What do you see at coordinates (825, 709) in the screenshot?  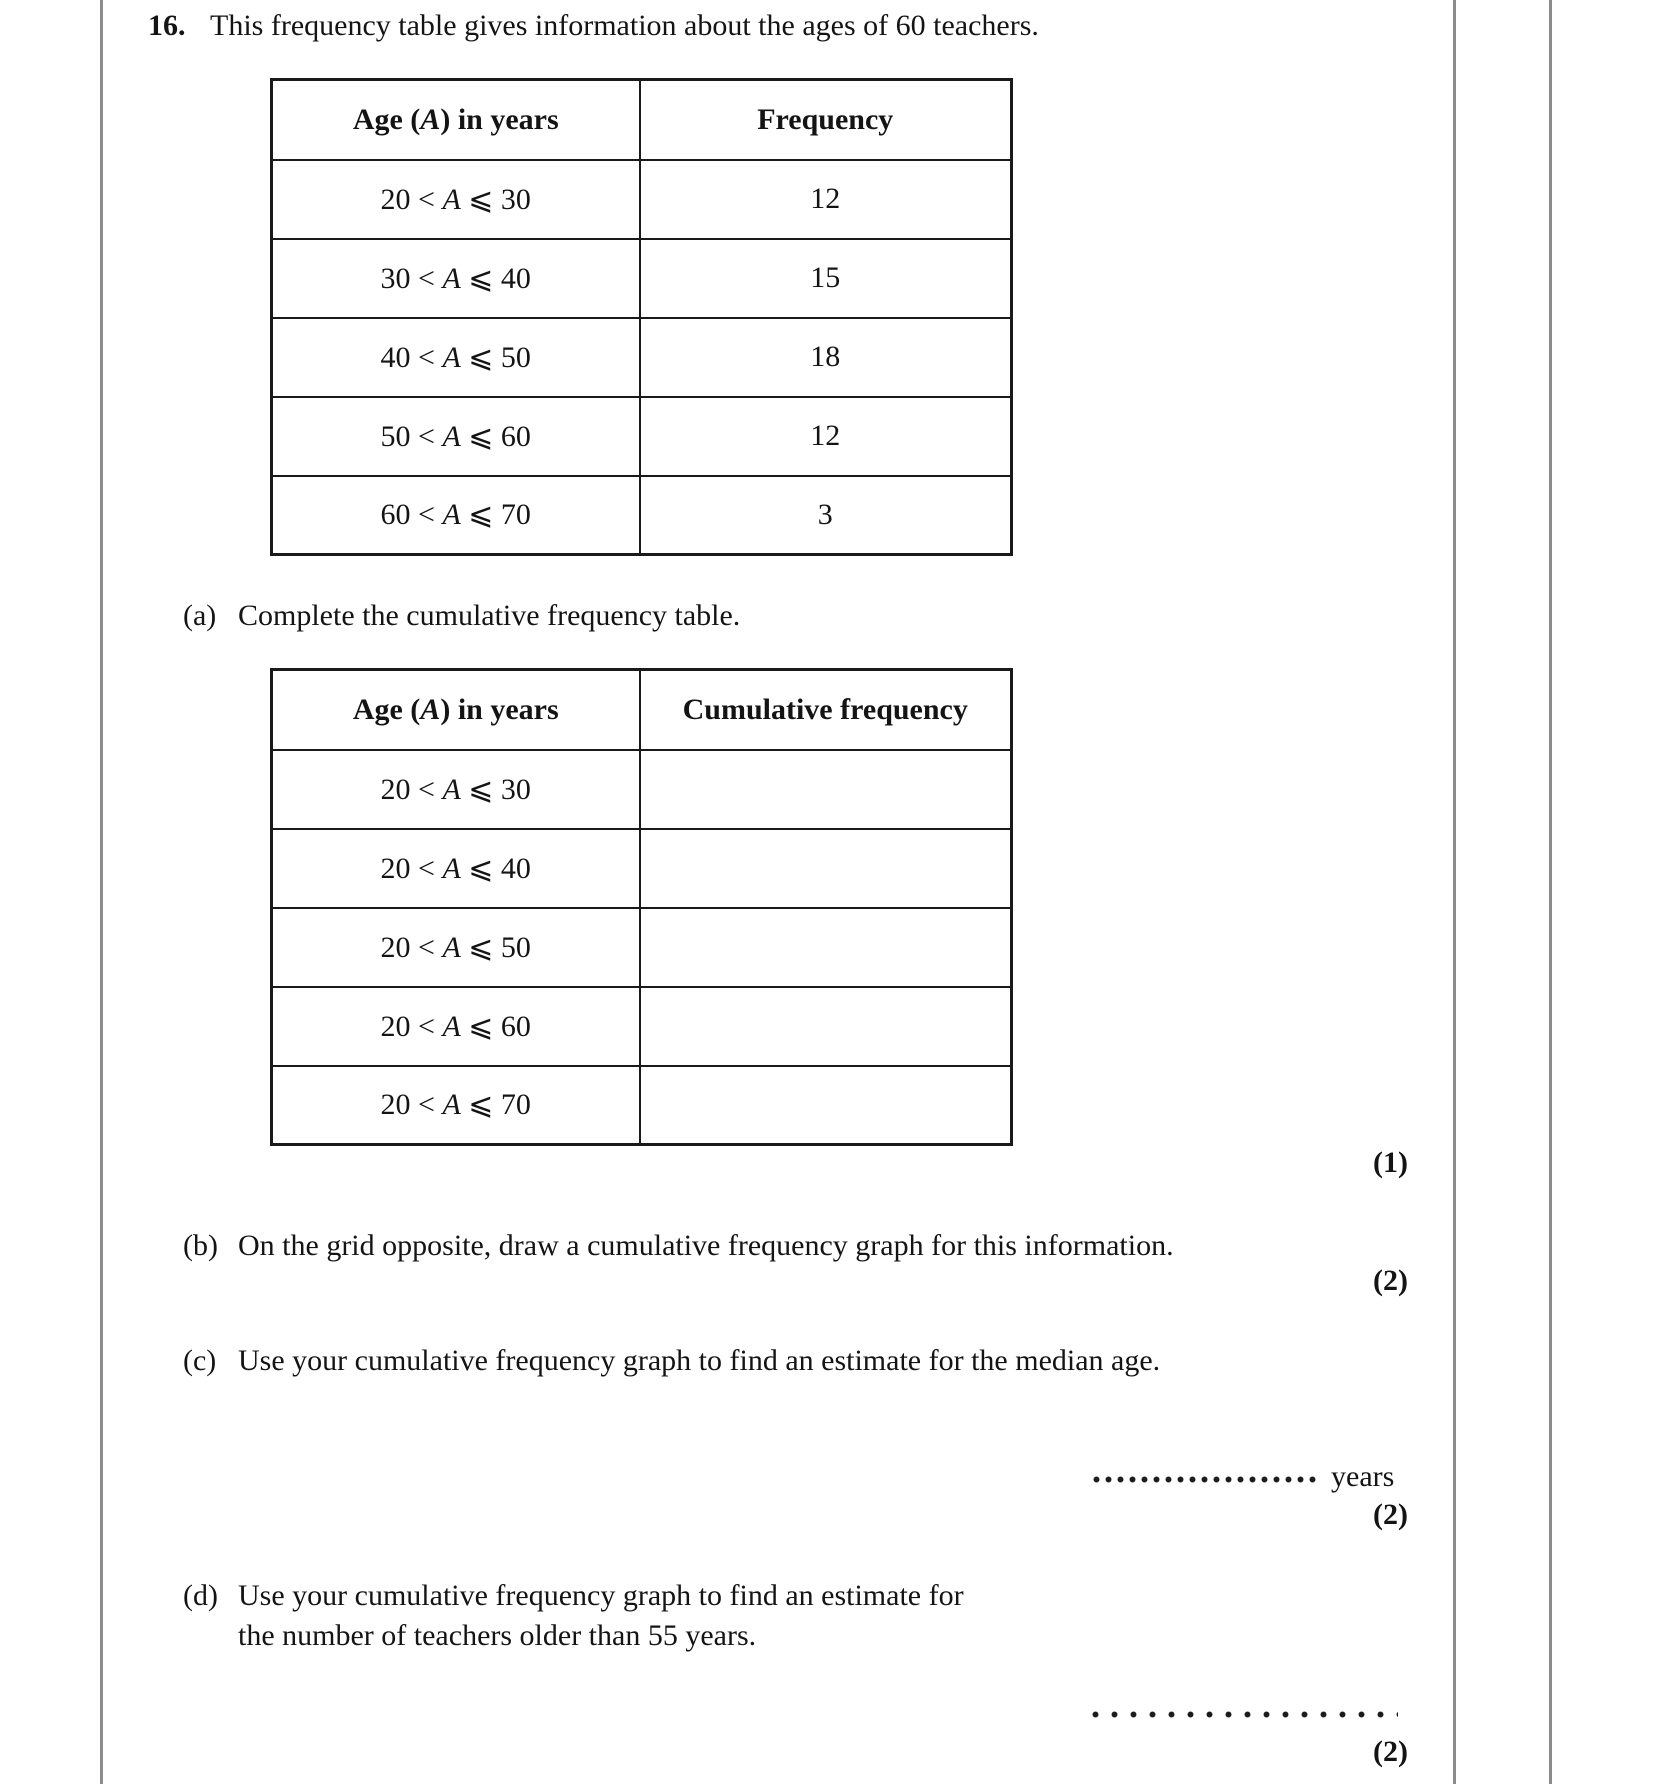 I see `cumulative-table-cf-header: Cumulative frequency` at bounding box center [825, 709].